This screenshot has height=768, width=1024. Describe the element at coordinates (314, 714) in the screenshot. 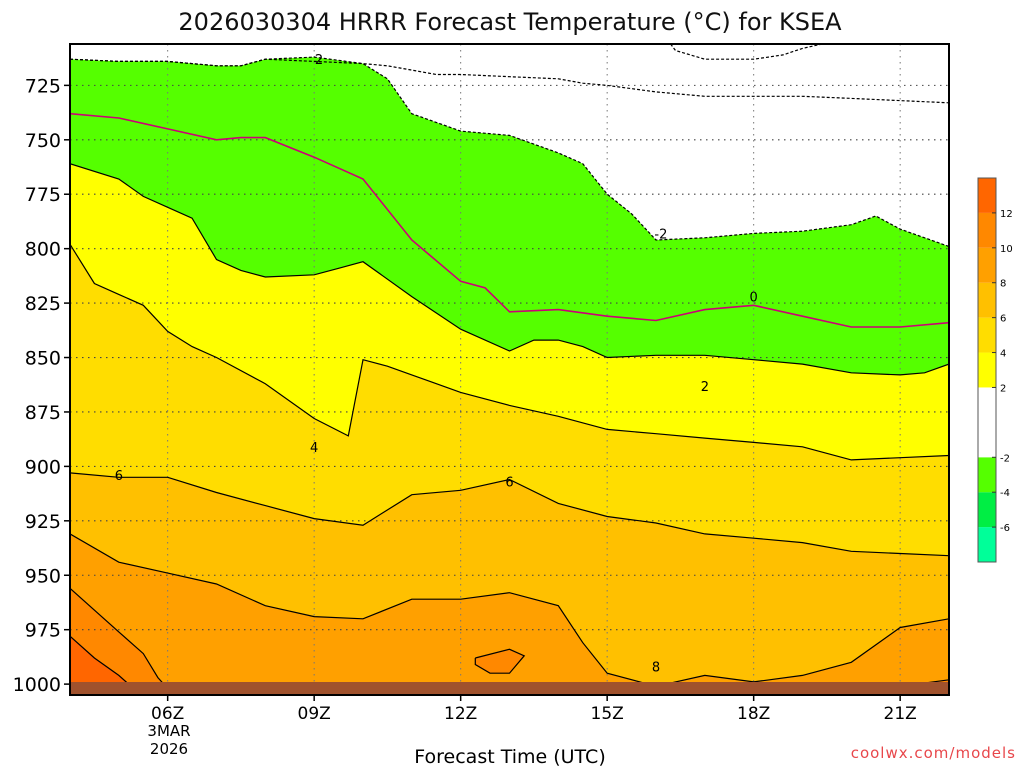

I see `x-tick-label: 09Z` at that location.